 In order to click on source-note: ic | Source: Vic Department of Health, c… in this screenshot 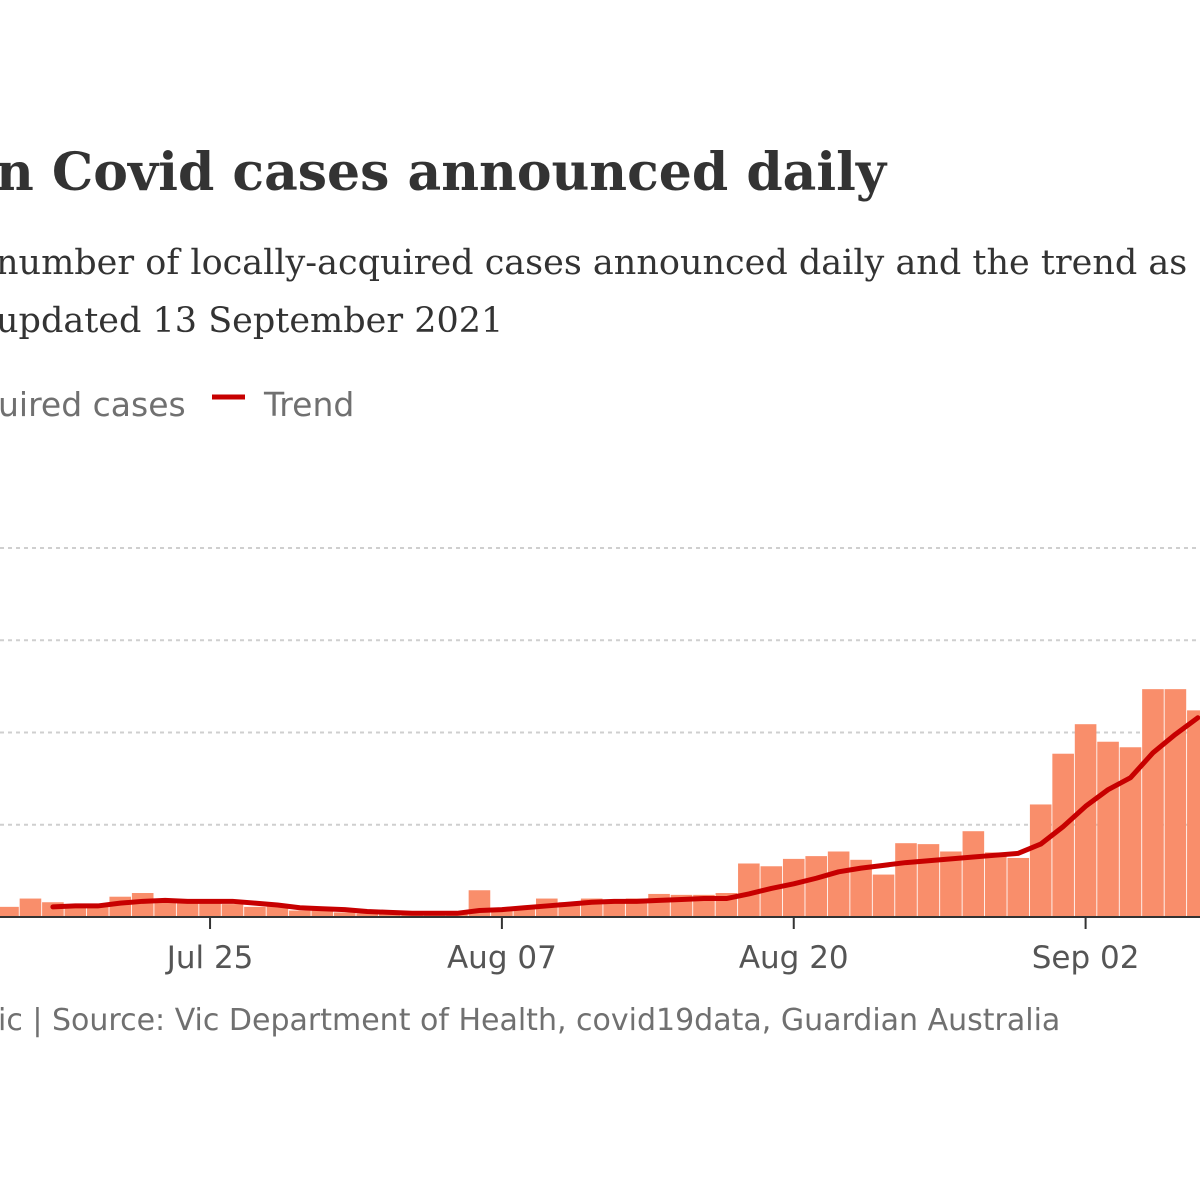, I will do `click(530, 1020)`.